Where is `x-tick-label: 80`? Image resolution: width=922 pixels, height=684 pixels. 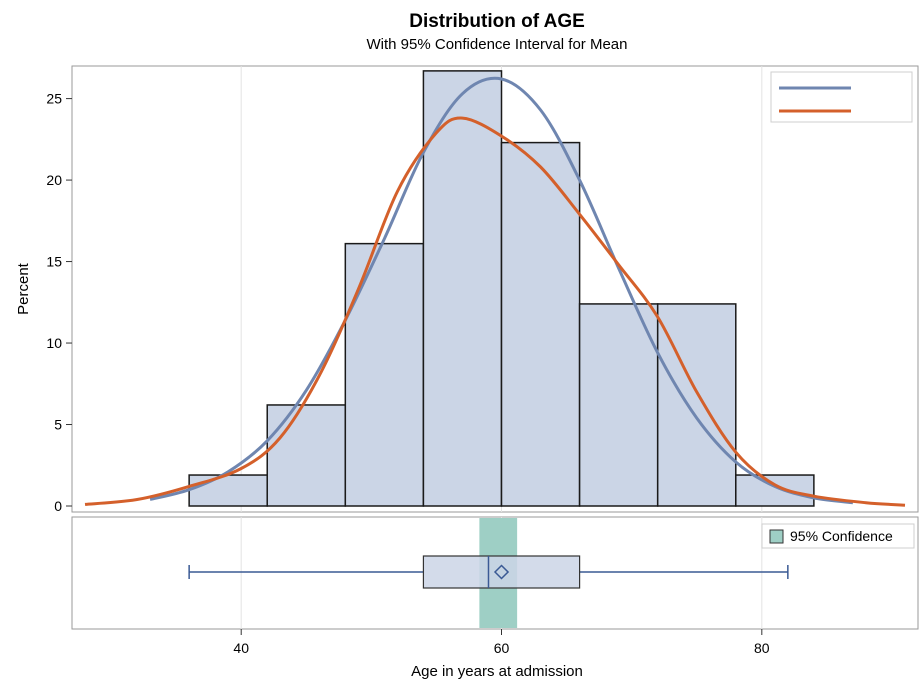 x-tick-label: 80 is located at coordinates (762, 648).